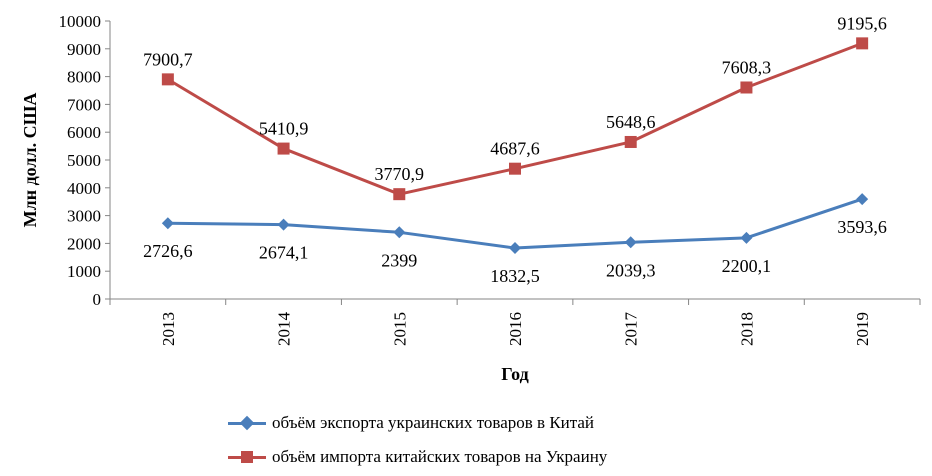 This screenshot has height=476, width=932. I want to click on x-tick-label: 2017, so click(631, 329).